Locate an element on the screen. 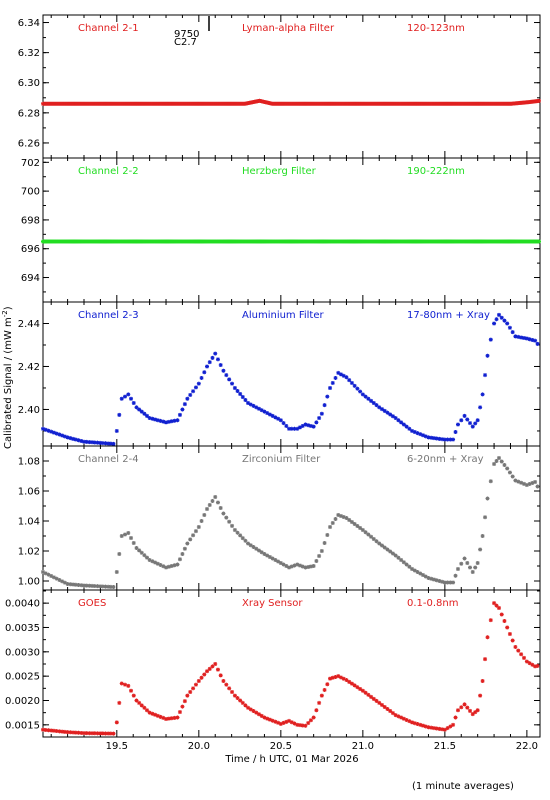 Image resolution: width=550 pixels, height=800 pixels. panel-label: 17-80nm + Xray is located at coordinates (448, 315).